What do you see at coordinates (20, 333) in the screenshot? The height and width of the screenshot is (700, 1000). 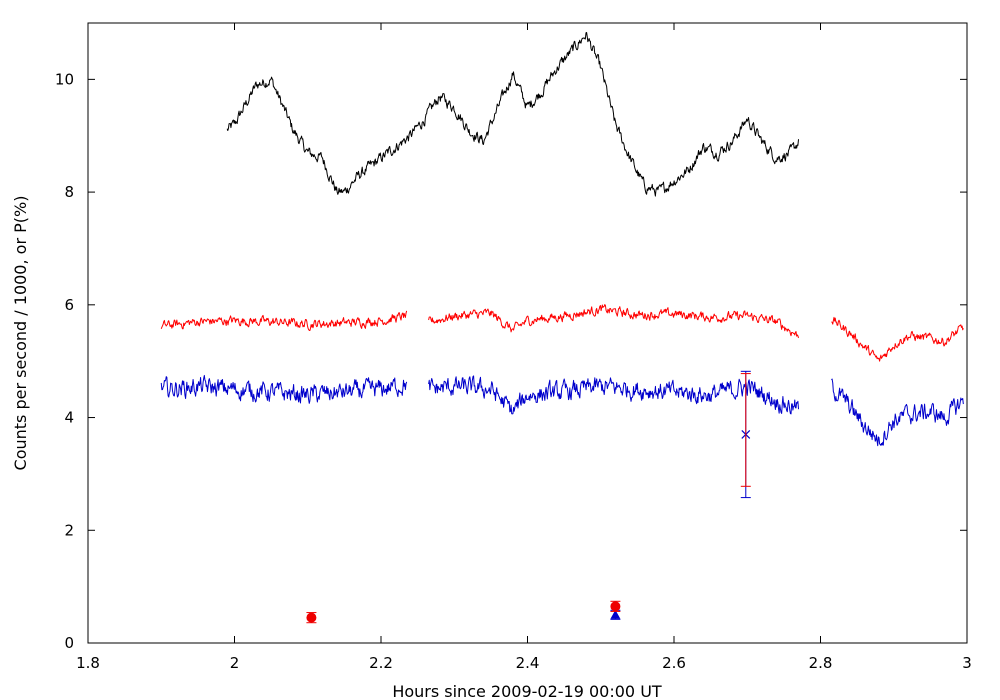 I see `y-axis-label: Counts per second / 1000, or P(%)` at bounding box center [20, 333].